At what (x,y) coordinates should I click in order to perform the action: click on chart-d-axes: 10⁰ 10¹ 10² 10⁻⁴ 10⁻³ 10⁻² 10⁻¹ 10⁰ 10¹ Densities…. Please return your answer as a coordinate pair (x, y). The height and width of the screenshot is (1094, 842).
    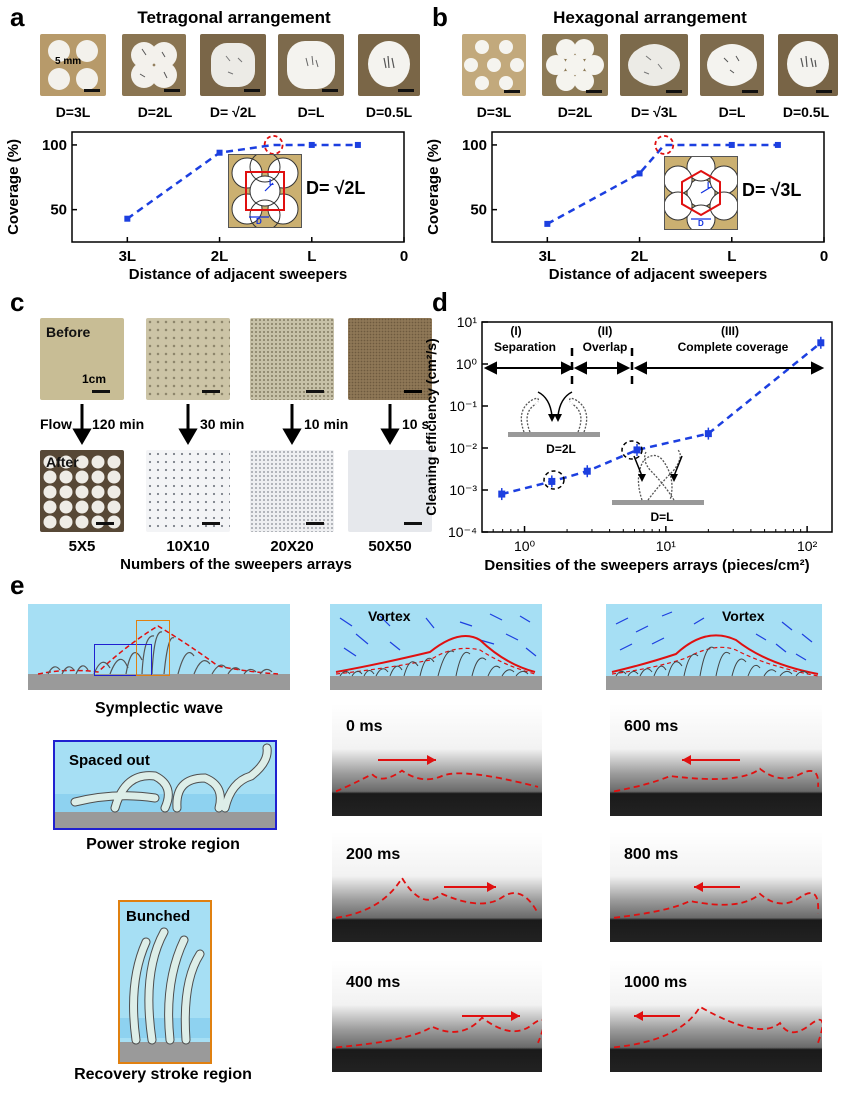
    Looking at the image, I should click on (628, 444).